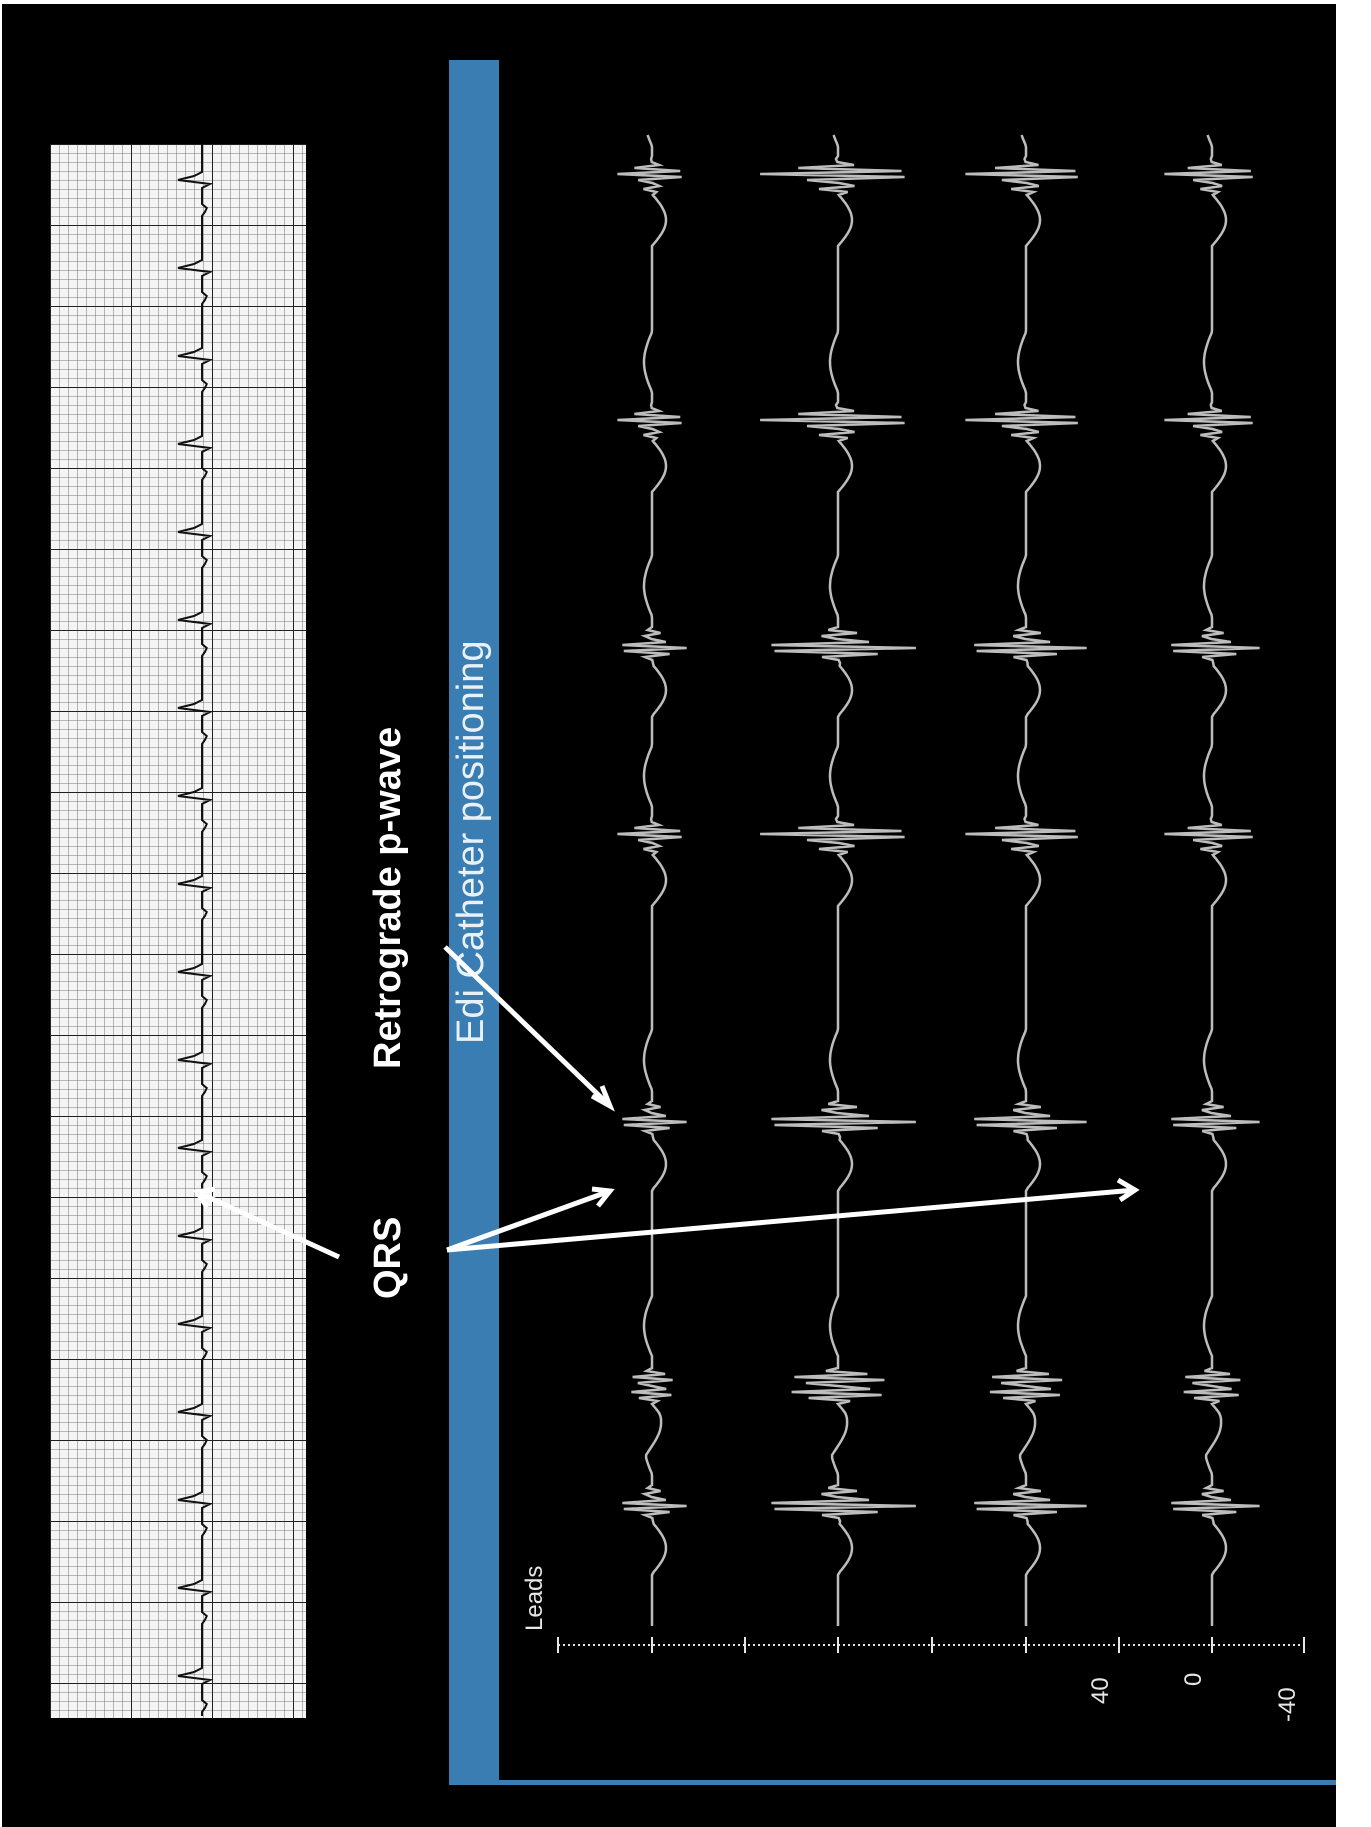  What do you see at coordinates (892, 1782) in the screenshot?
I see `title-bar-baseline` at bounding box center [892, 1782].